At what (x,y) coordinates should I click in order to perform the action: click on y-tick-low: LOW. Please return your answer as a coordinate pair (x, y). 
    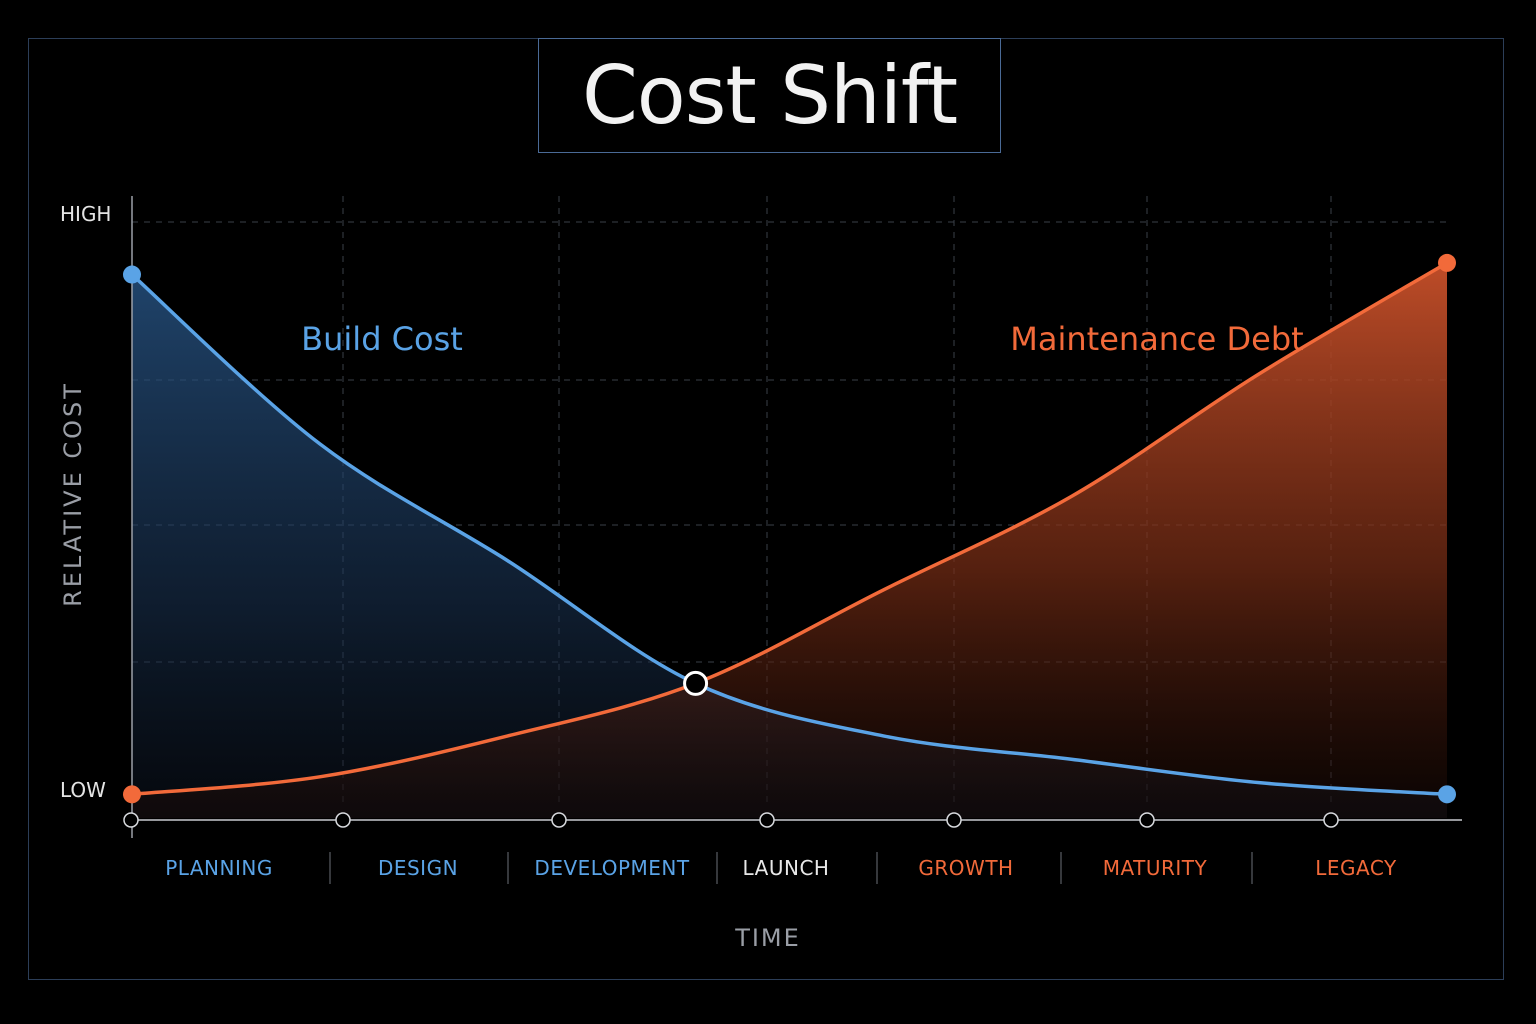
    Looking at the image, I should click on (83, 790).